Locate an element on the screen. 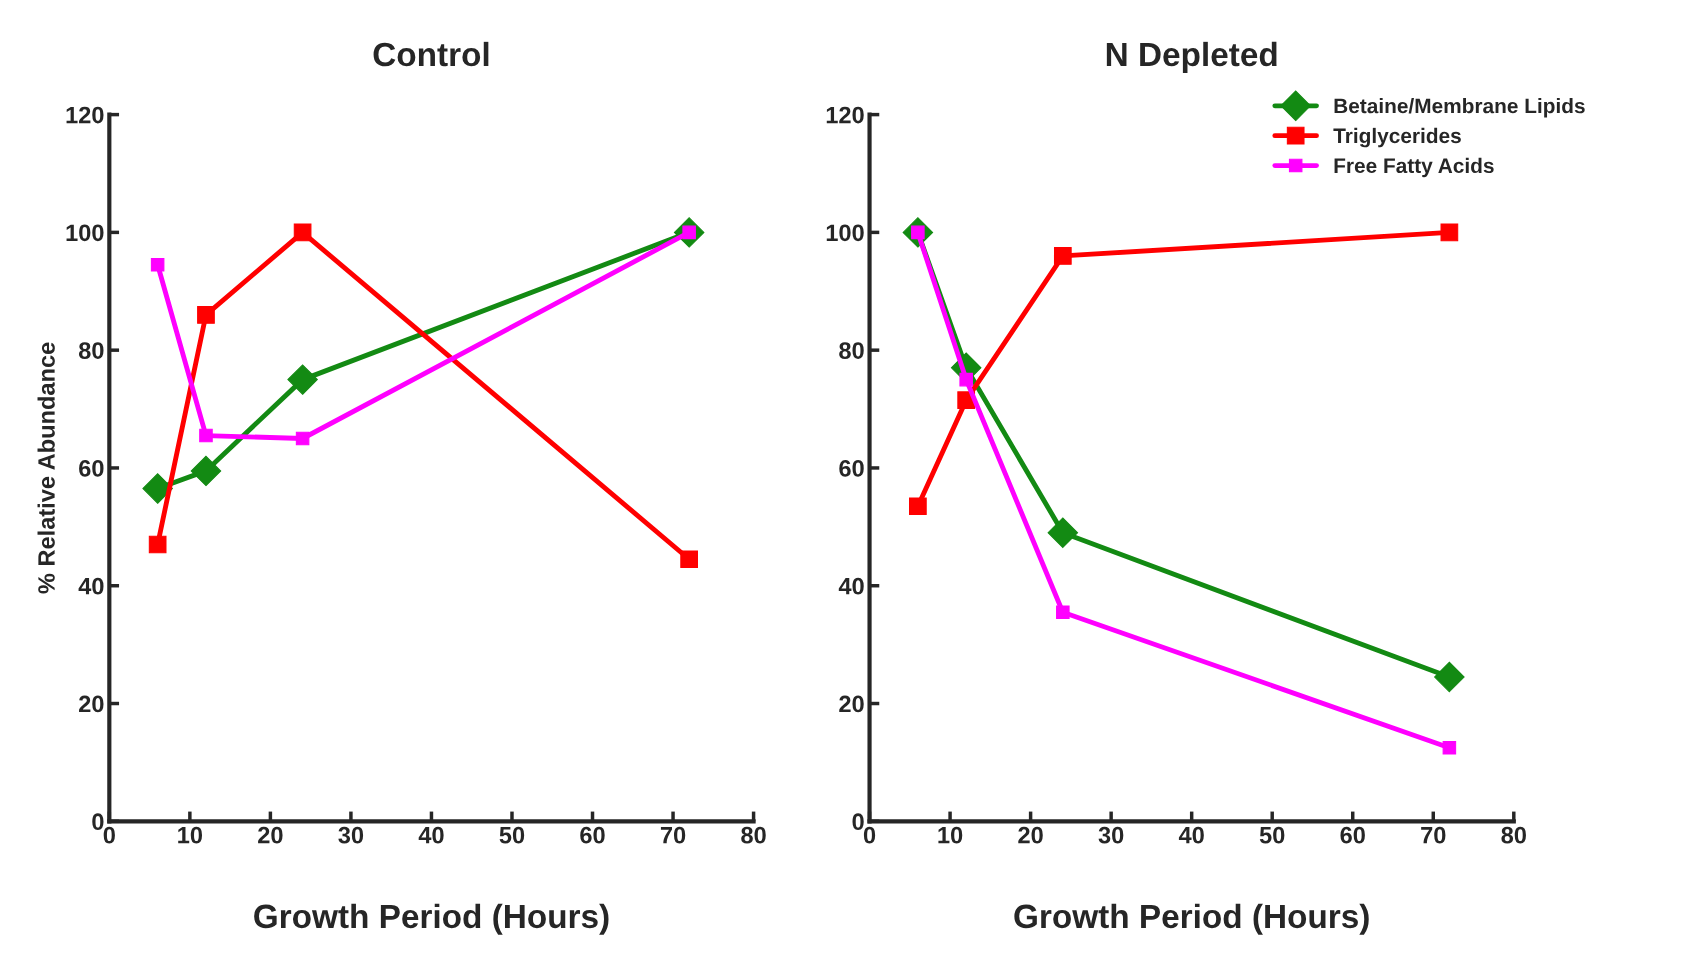 This screenshot has height=955, width=1682. legend-label: Free Fatty Acids is located at coordinates (1414, 167).